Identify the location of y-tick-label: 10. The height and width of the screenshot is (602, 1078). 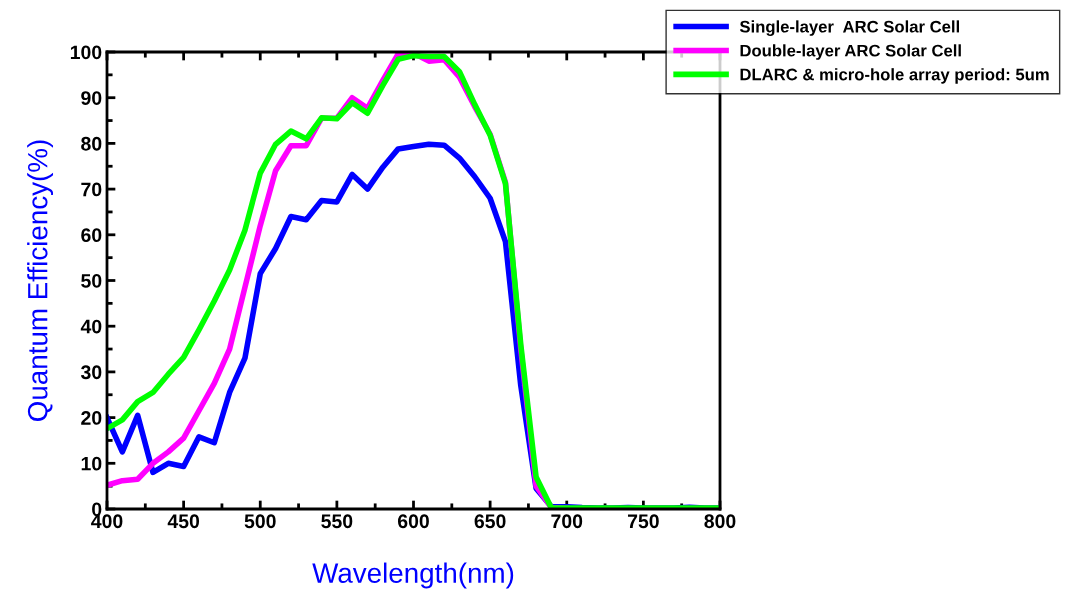
(91, 463).